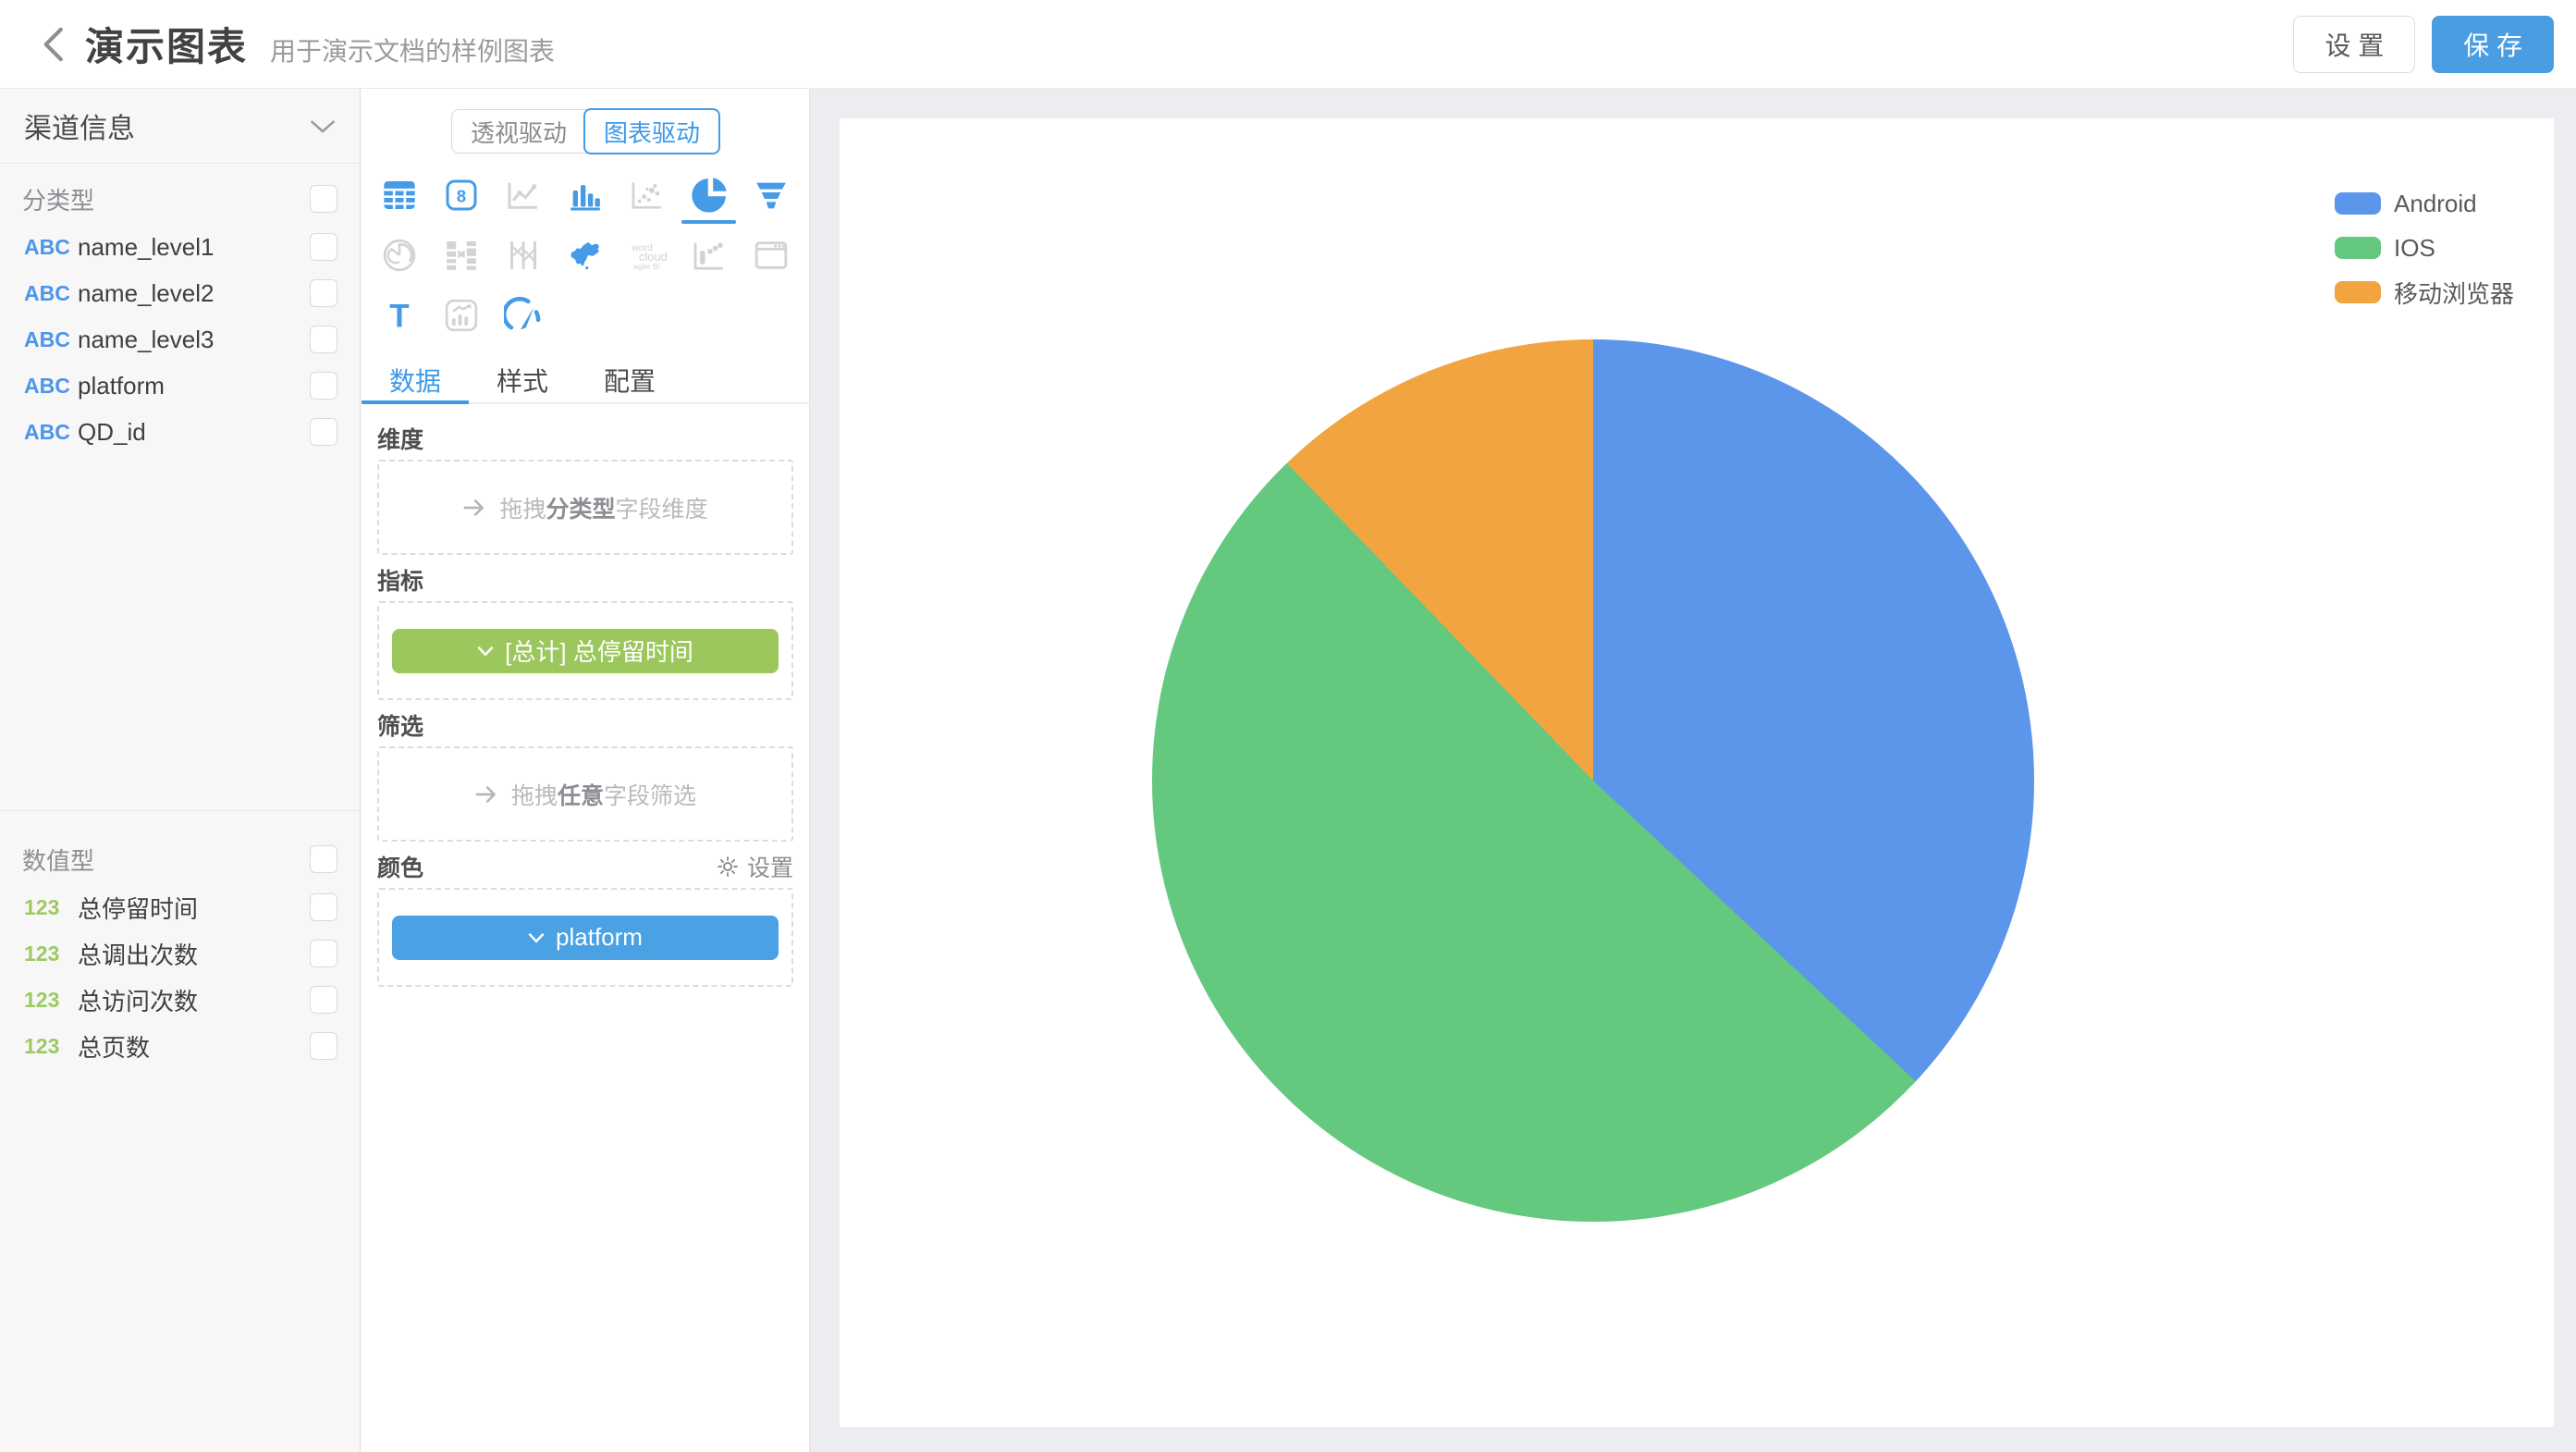  Describe the element at coordinates (709, 255) in the screenshot. I see `chart-type-progress-icon` at that location.